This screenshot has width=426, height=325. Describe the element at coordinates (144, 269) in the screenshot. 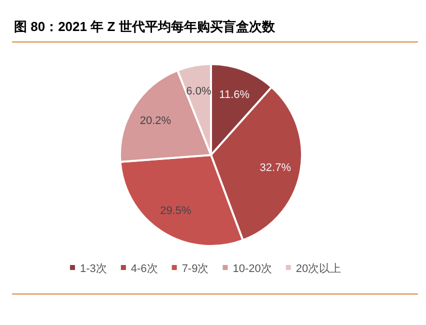

I see `legend-label: 4-6次` at that location.